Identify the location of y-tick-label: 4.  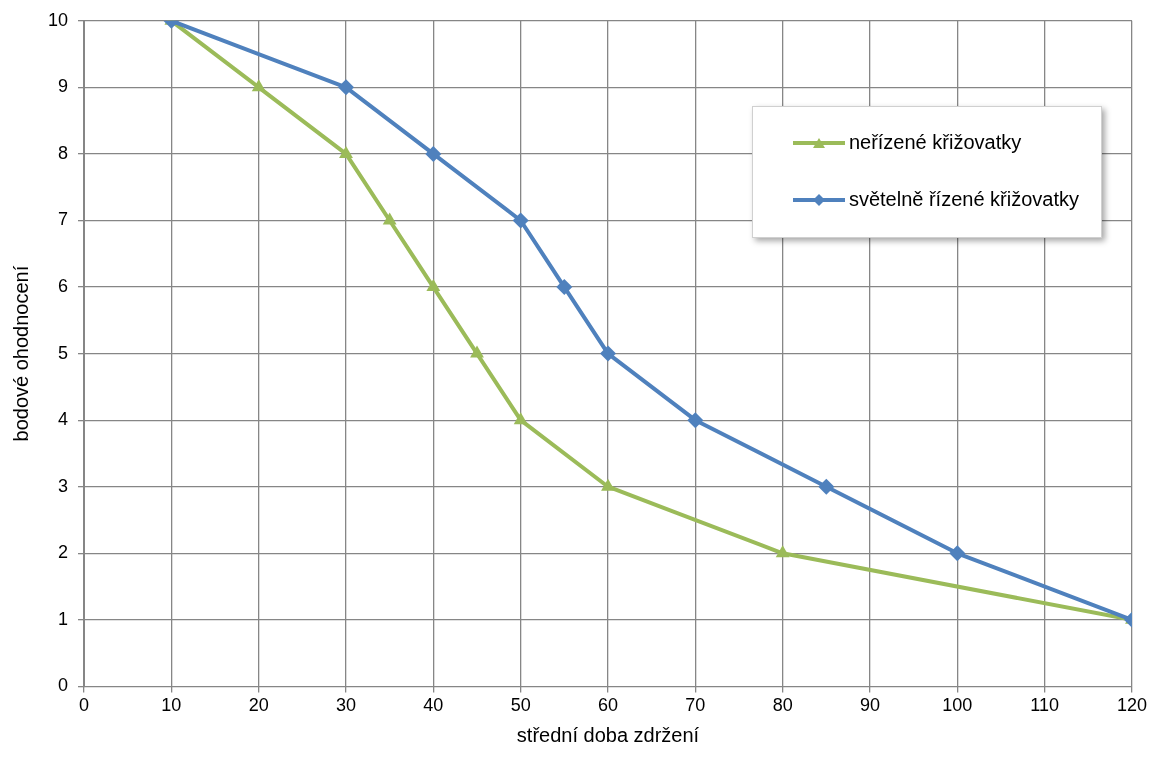
(63, 419).